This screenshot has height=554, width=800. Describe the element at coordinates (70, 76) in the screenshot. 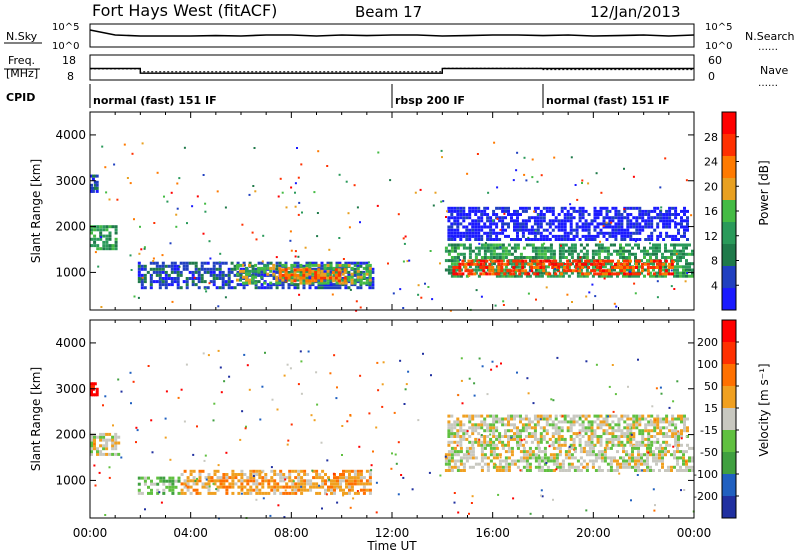

I see `freq-tick-bottom: 8` at that location.